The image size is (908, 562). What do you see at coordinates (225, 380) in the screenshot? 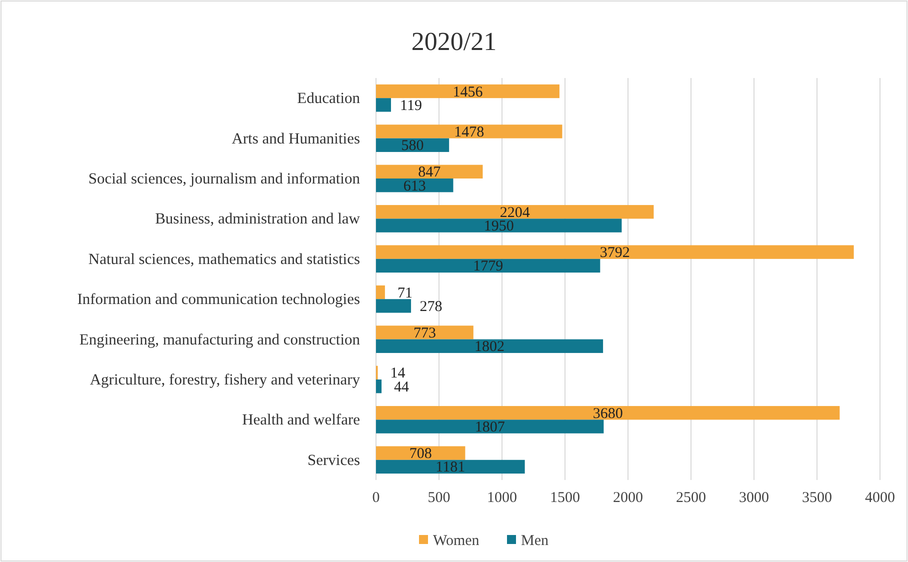
I see `y-tick-label: Agriculture, forestry, fishery and veterinary` at bounding box center [225, 380].